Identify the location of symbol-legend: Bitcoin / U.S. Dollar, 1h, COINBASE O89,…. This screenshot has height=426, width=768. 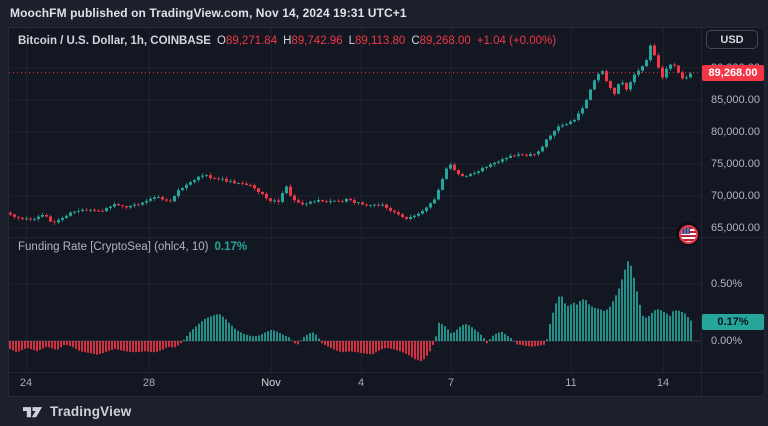
(287, 41).